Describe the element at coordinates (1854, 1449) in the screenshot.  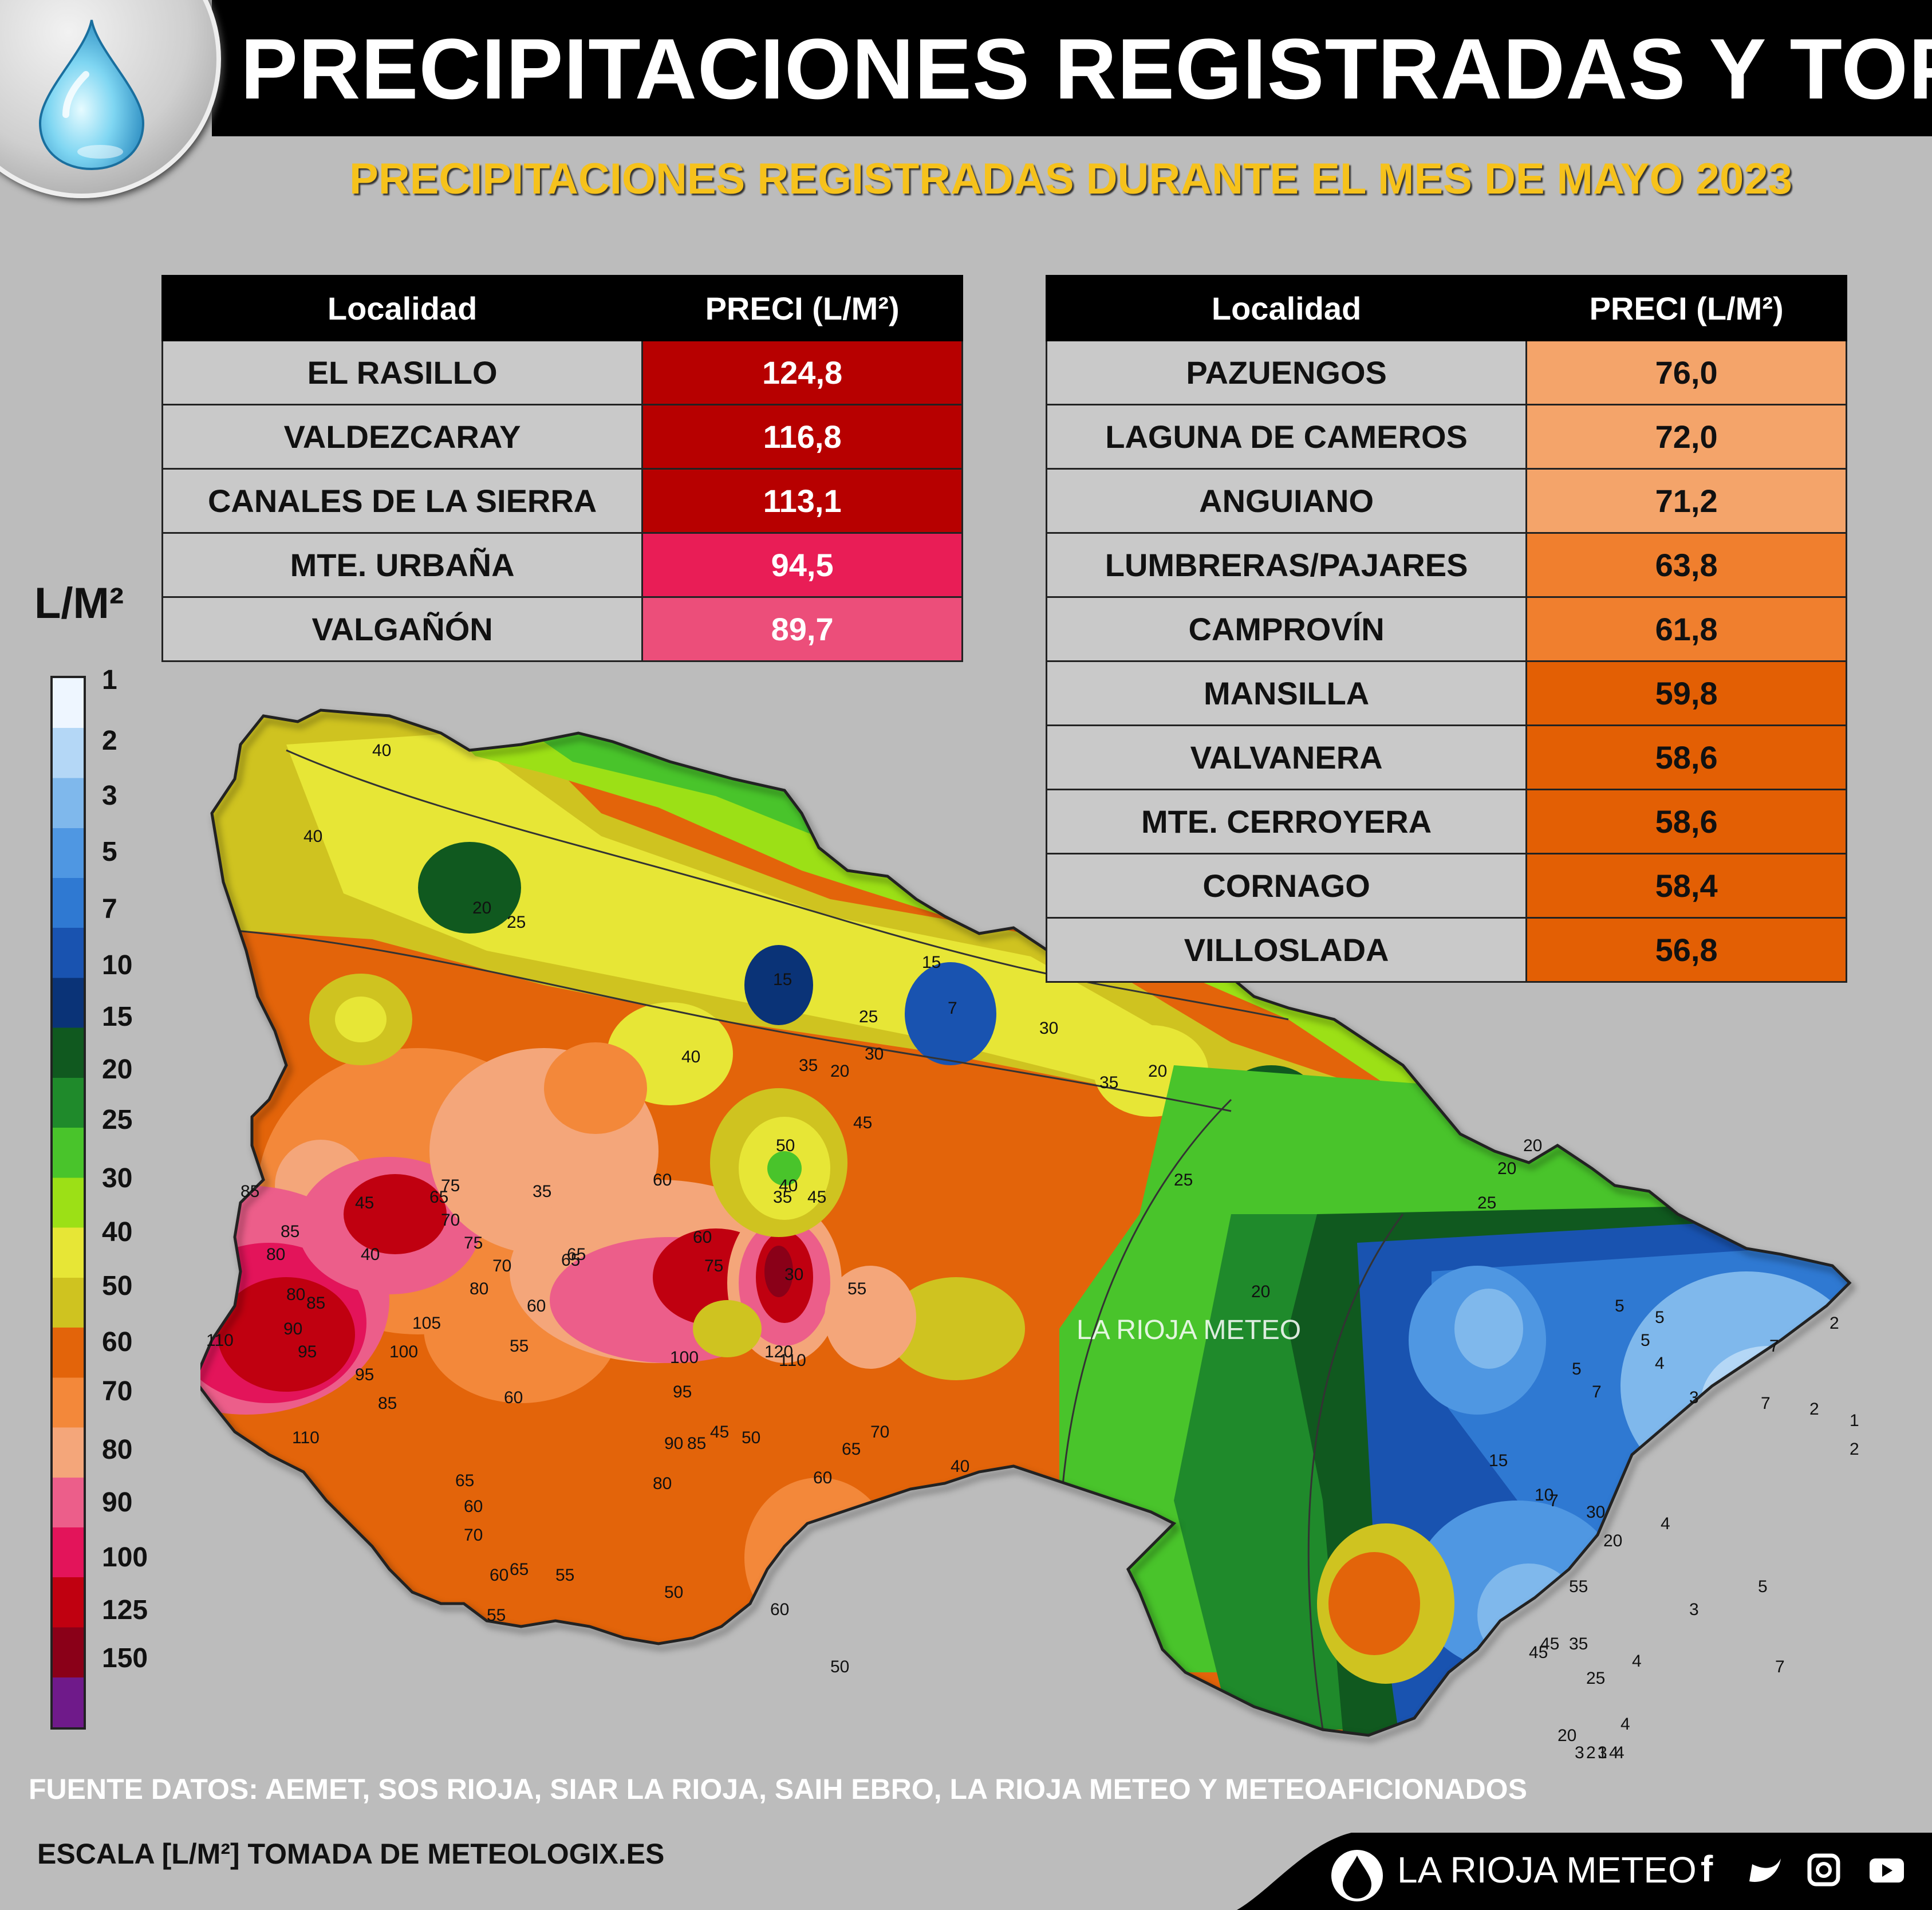
I see `contour-label: 2` at that location.